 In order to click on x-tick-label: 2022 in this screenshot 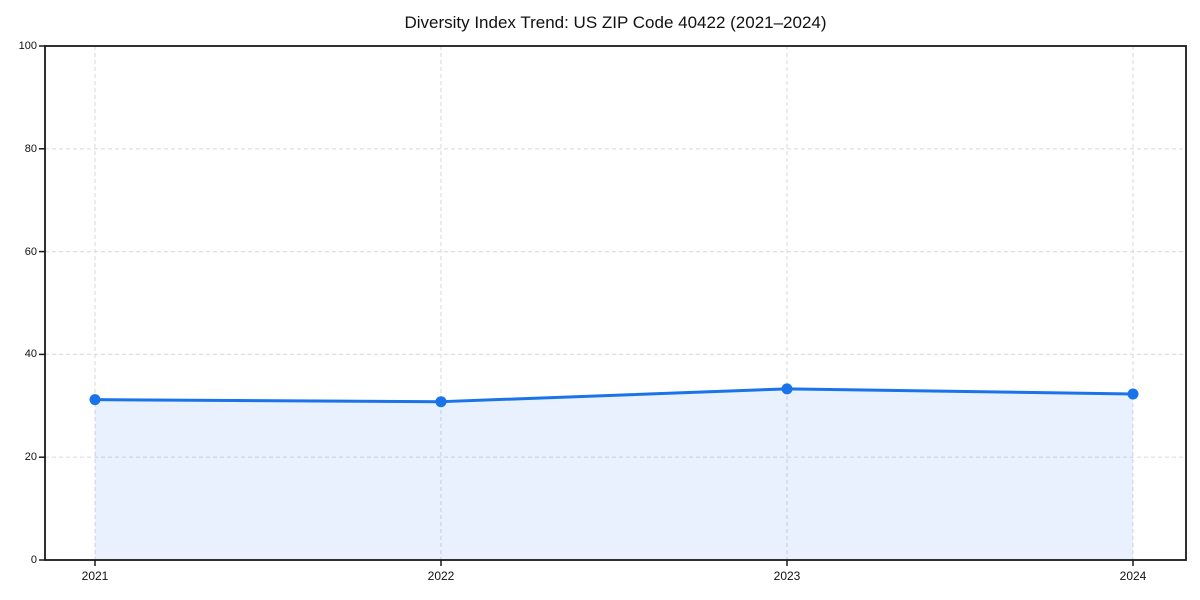, I will do `click(441, 576)`.